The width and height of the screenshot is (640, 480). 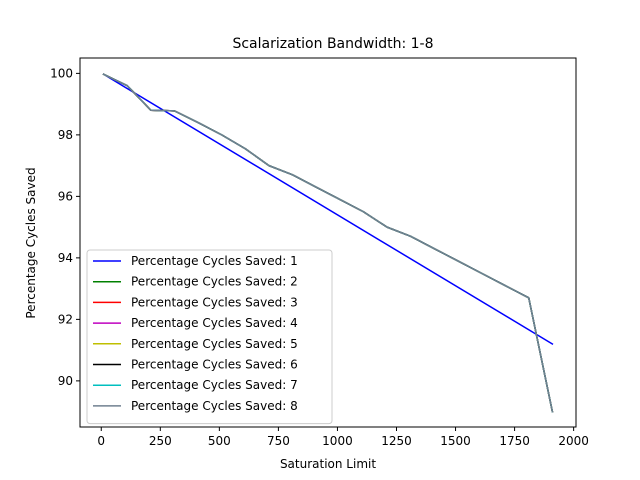 What do you see at coordinates (101, 441) in the screenshot?
I see `x-tick-label: 0` at bounding box center [101, 441].